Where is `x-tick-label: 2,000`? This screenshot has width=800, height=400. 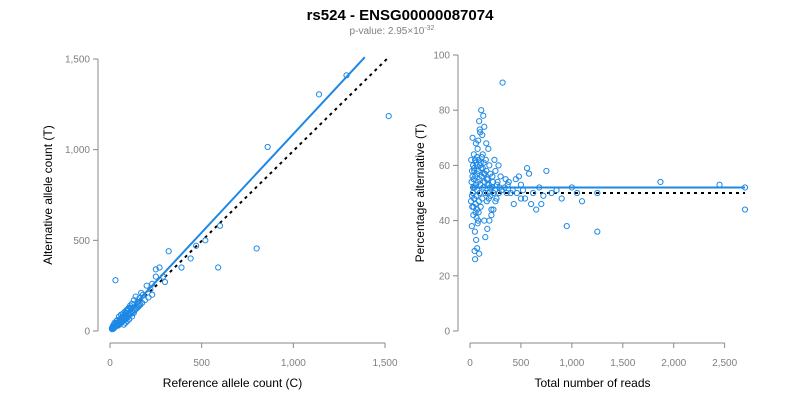
x-tick-label: 2,000 is located at coordinates (673, 363).